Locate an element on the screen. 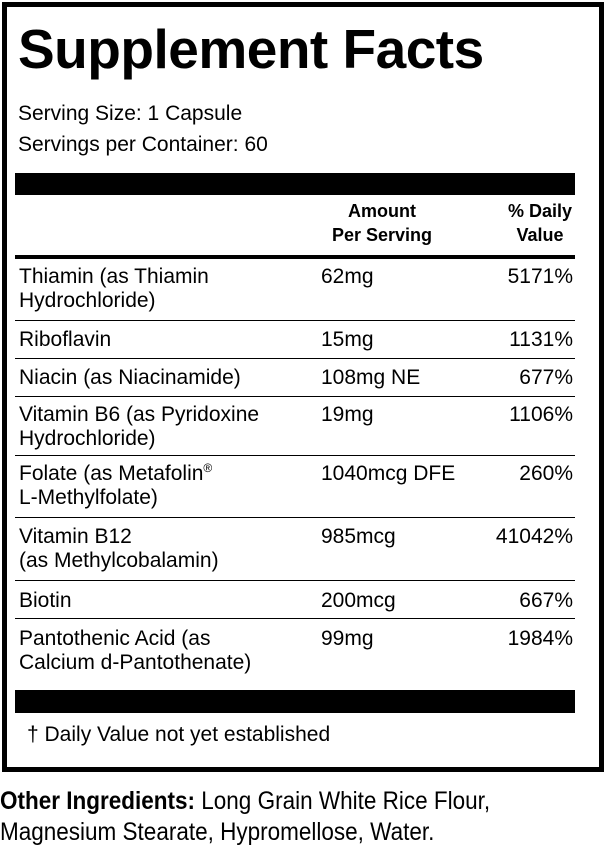 The width and height of the screenshot is (606, 851). serving-size: Serving Size: 1 Capsule is located at coordinates (130, 113).